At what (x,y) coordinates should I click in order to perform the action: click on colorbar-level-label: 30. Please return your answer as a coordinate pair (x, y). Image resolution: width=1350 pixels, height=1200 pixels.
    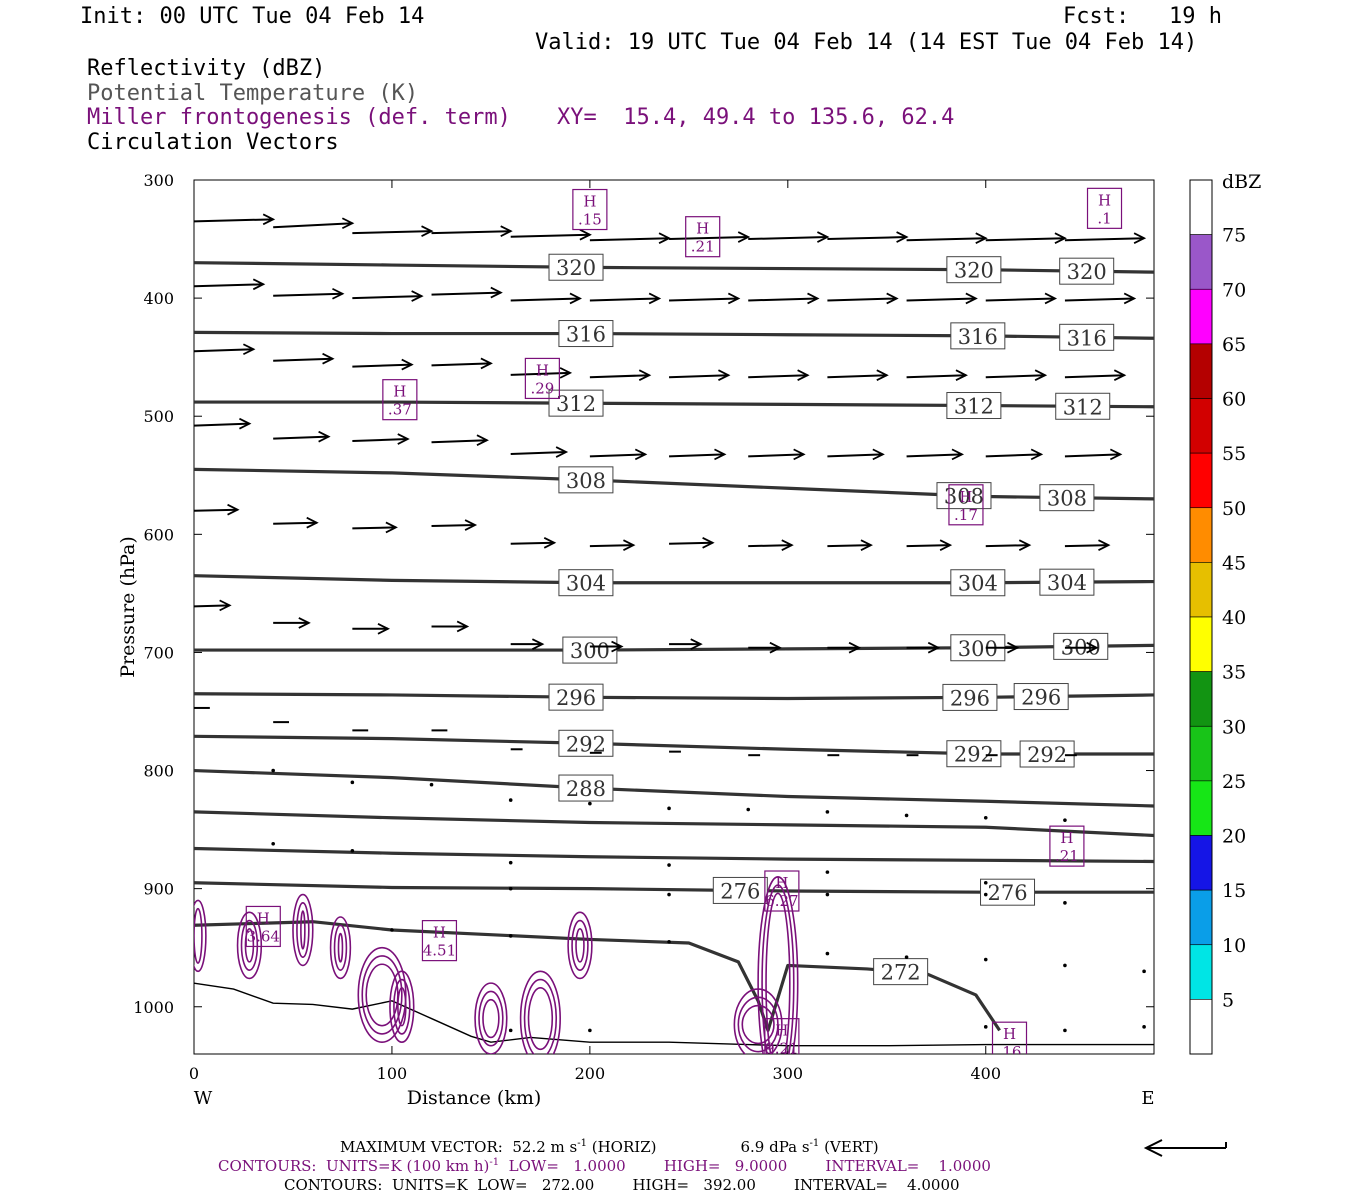
    Looking at the image, I should click on (1234, 727).